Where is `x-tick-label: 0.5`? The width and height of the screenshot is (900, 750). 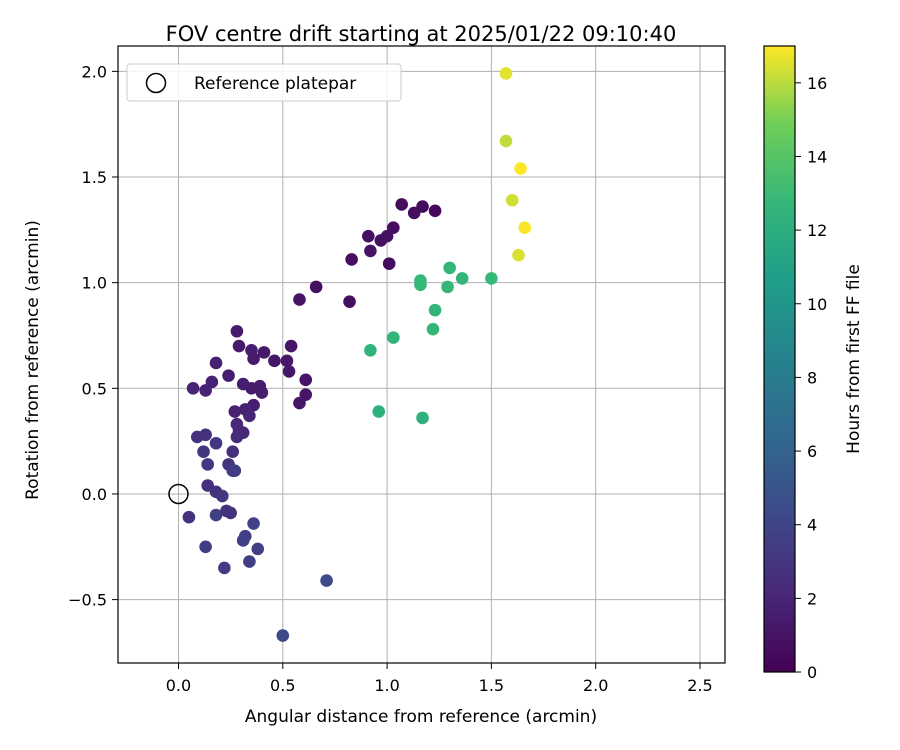
x-tick-label: 0.5 is located at coordinates (282, 685).